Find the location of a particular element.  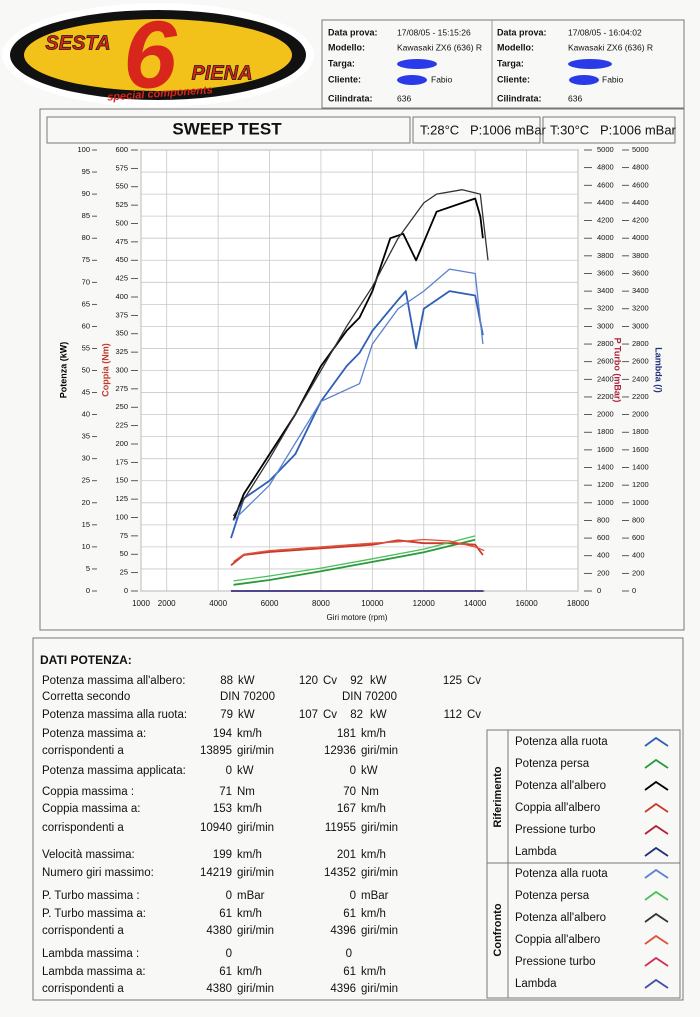

y-tick-label: 15 is located at coordinates (86, 524).